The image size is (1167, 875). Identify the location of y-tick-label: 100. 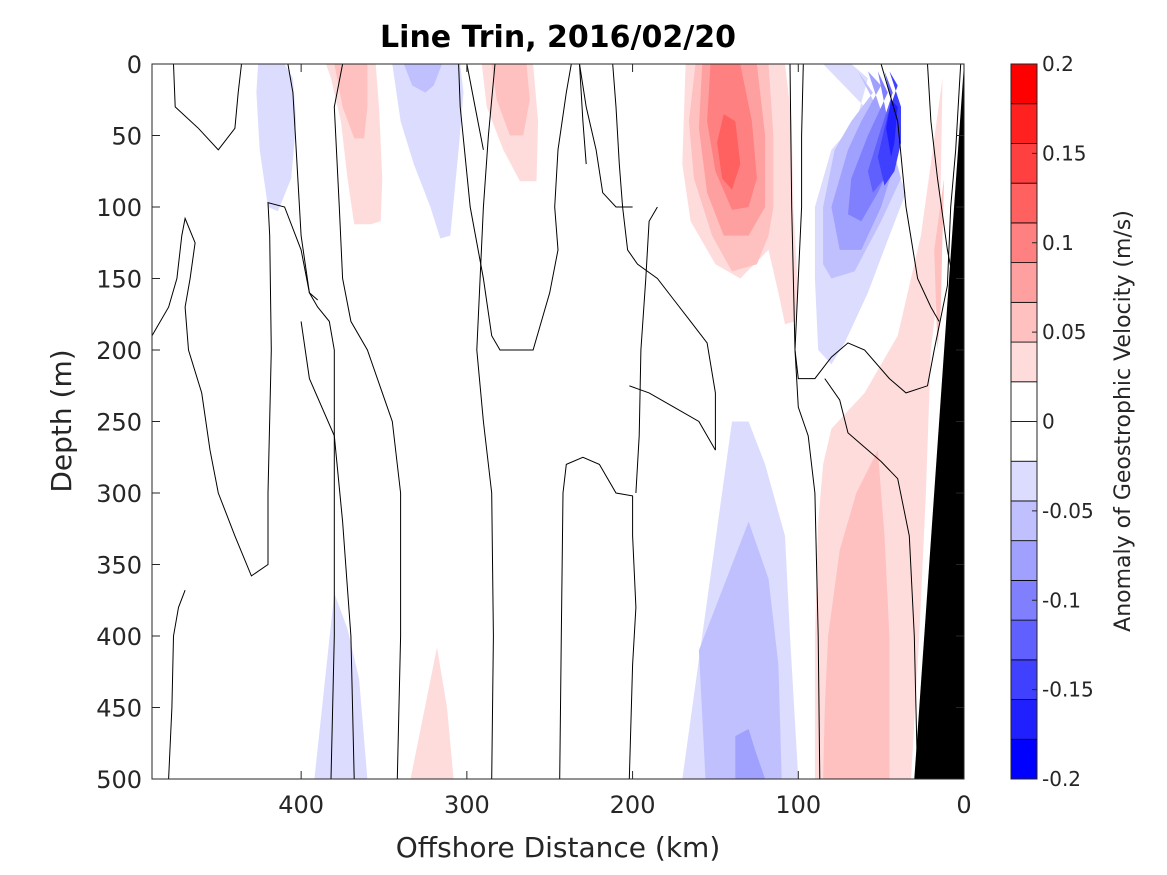
(119, 208).